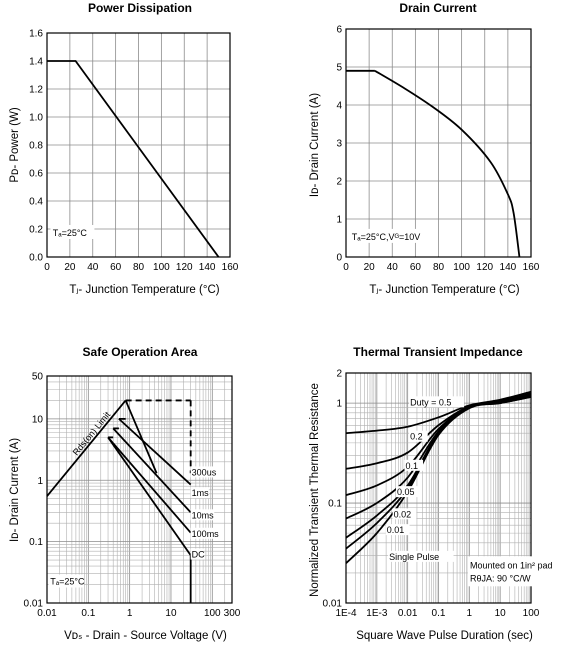 This screenshot has height=653, width=562. I want to click on sov-line-dc, so click(149, 496).